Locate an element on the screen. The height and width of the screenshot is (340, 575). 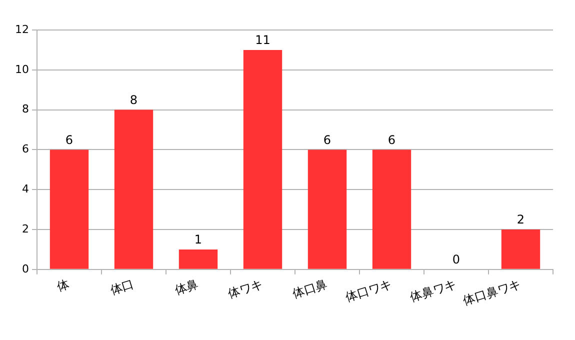
y-tick-label: 2 is located at coordinates (25, 229).